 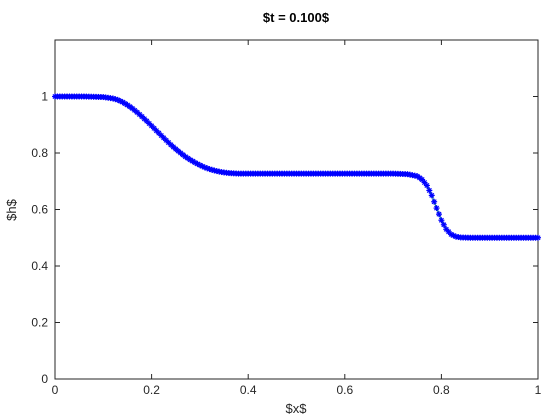 What do you see at coordinates (297, 408) in the screenshot?
I see `x-axis-label: $x$` at bounding box center [297, 408].